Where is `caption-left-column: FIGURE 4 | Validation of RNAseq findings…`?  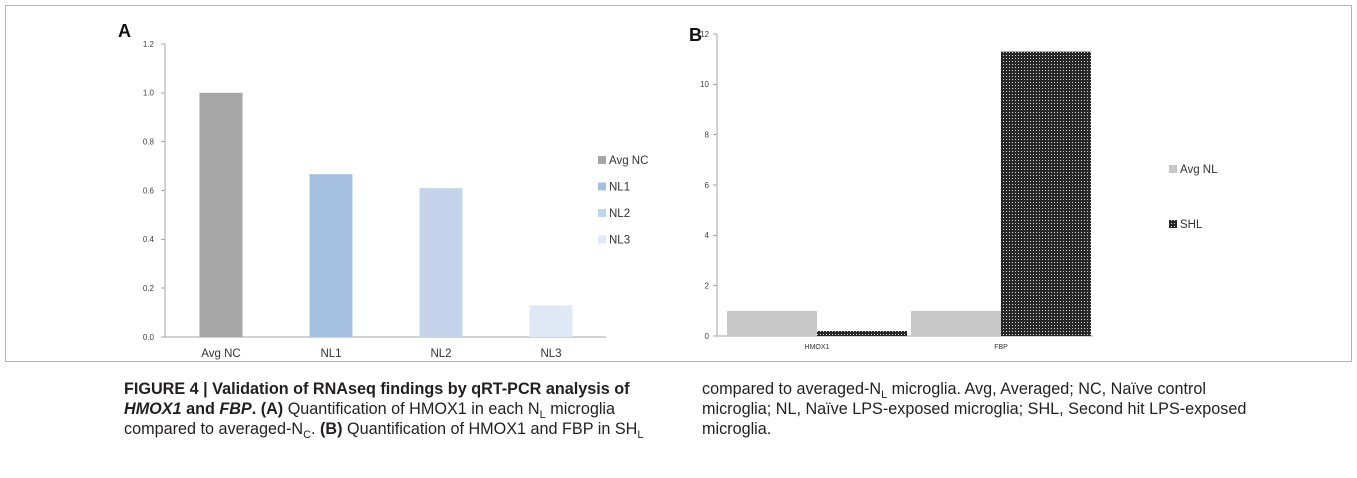 caption-left-column: FIGURE 4 | Validation of RNAseq findings… is located at coordinates (384, 410).